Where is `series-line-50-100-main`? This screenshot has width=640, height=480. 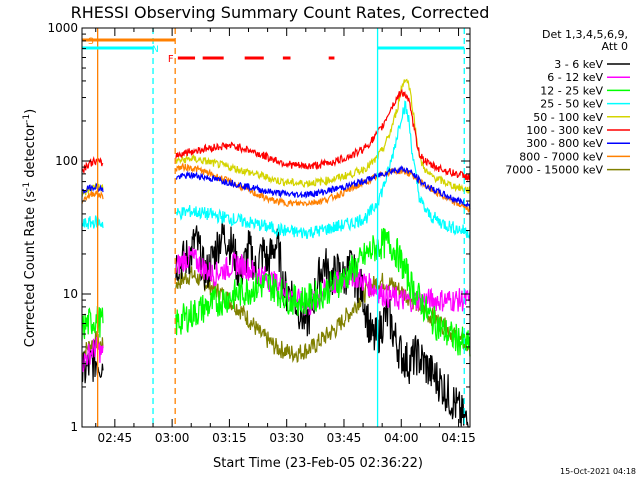 series-line-50-100-main is located at coordinates (323, 136).